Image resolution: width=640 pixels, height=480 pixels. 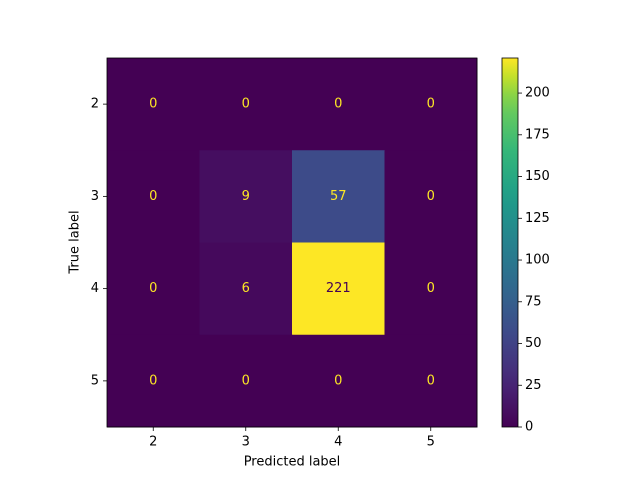 What do you see at coordinates (338, 442) in the screenshot?
I see `x-tick-label: 4` at bounding box center [338, 442].